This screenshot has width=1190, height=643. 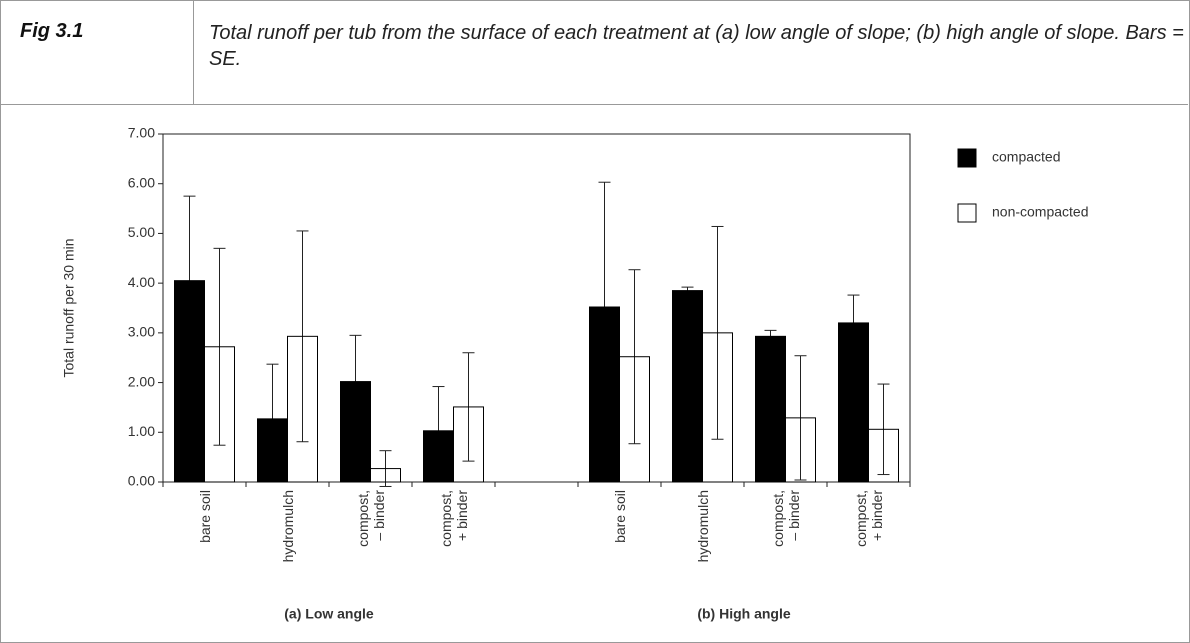 I want to click on y-axis-label: Total runoff per 30 min, so click(x=69, y=307).